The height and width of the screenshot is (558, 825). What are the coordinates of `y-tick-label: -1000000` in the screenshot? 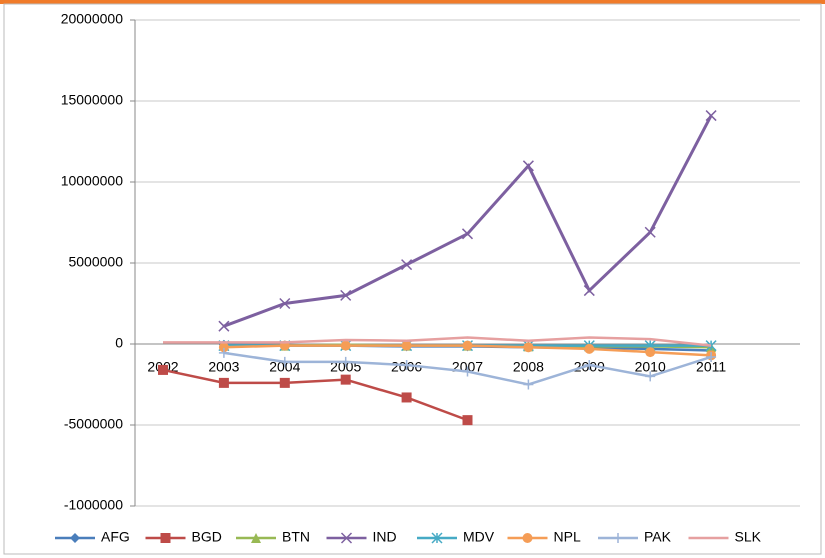 It's located at (93, 505).